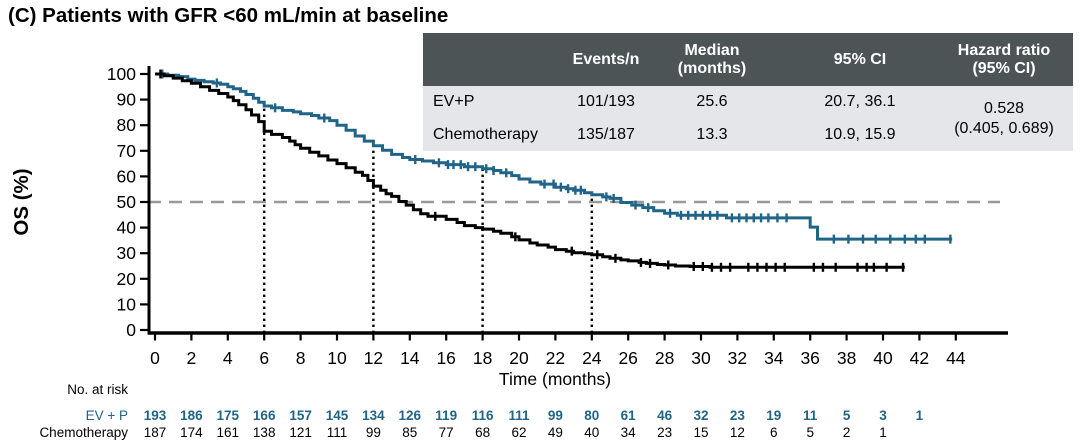 This screenshot has width=1080, height=444. I want to click on x-axis-tick-label: 22, so click(555, 358).